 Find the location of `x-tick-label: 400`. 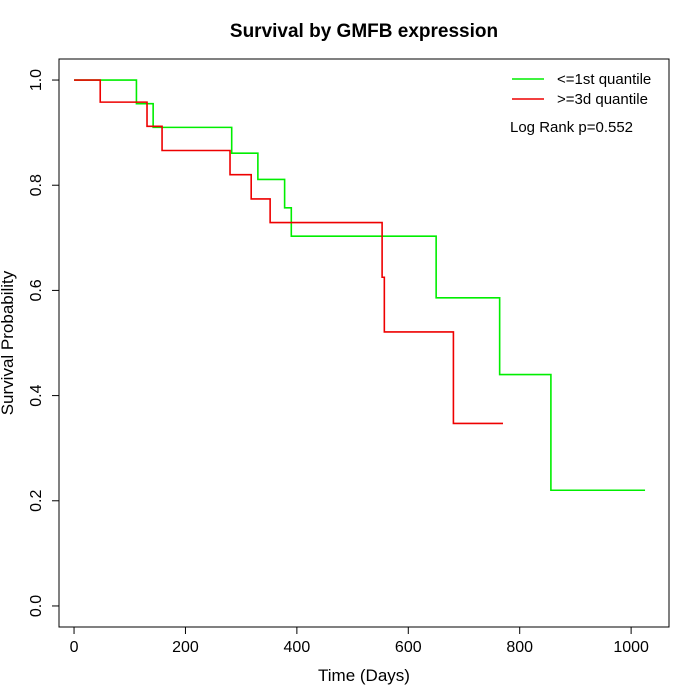

x-tick-label: 400 is located at coordinates (297, 647).